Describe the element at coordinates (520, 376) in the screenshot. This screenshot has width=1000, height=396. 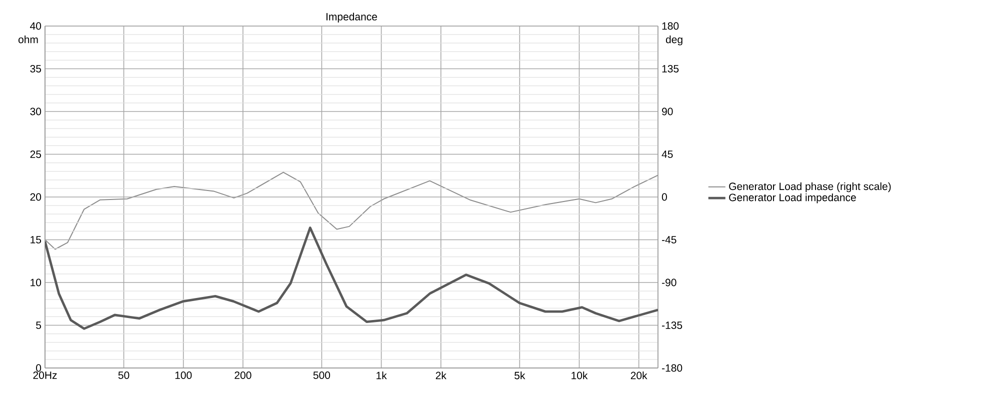
I see `x-tick-label: 5k` at that location.